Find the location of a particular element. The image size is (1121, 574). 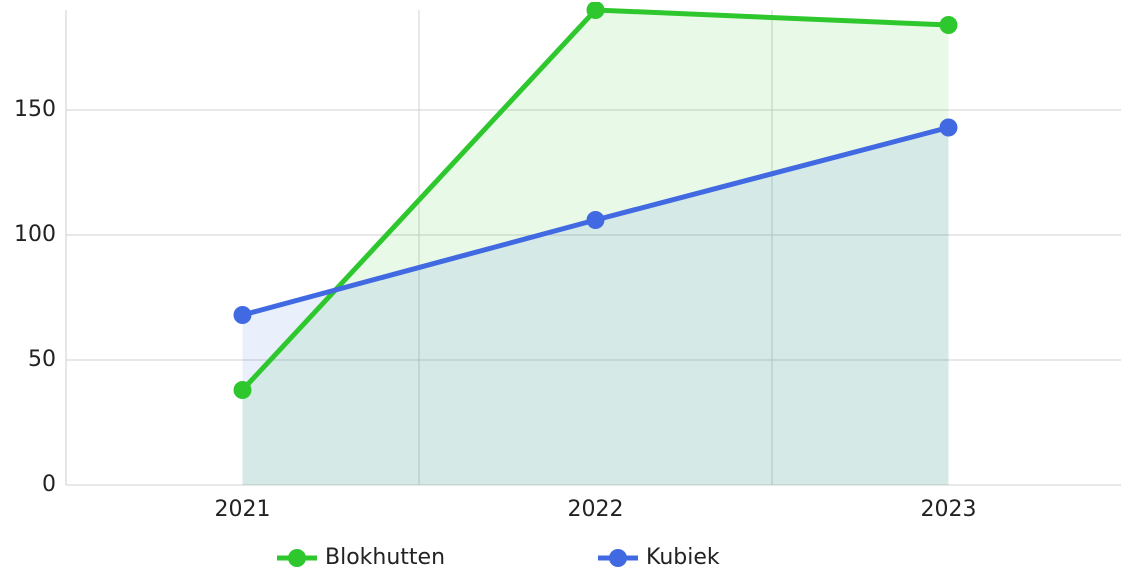

y-tick-label: 150 is located at coordinates (35, 109).